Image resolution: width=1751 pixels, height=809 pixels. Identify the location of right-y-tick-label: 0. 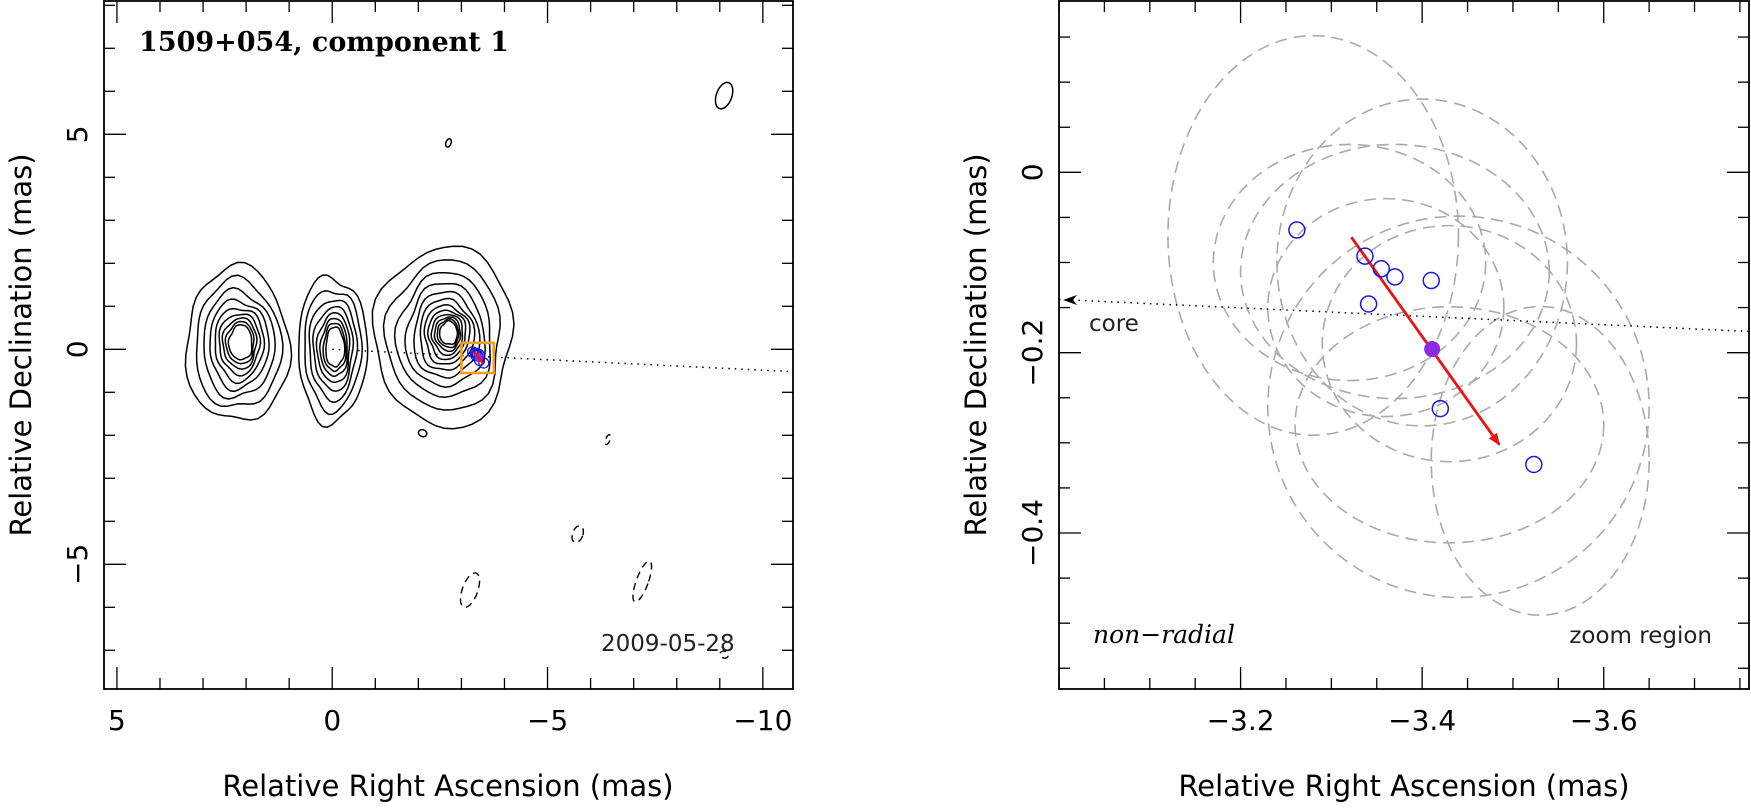
(1032, 172).